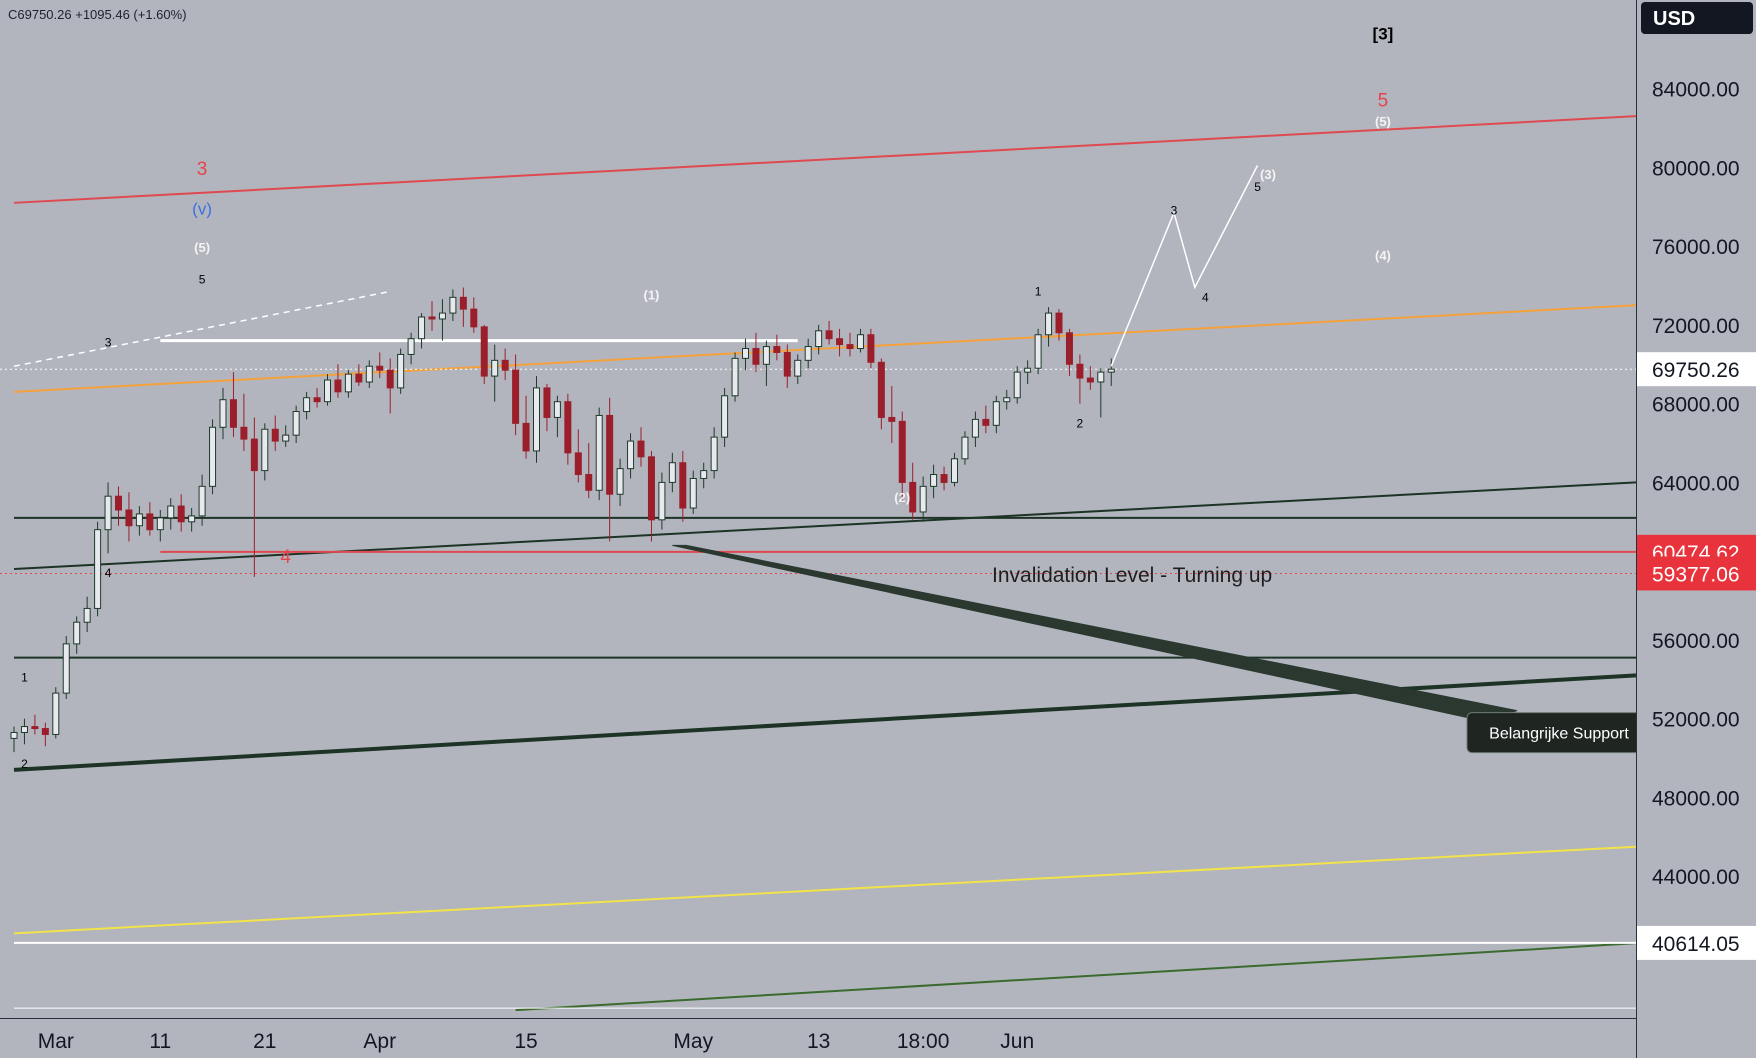 This screenshot has height=1058, width=1756. What do you see at coordinates (1696, 720) in the screenshot?
I see `price-tick-label: 52000.00` at bounding box center [1696, 720].